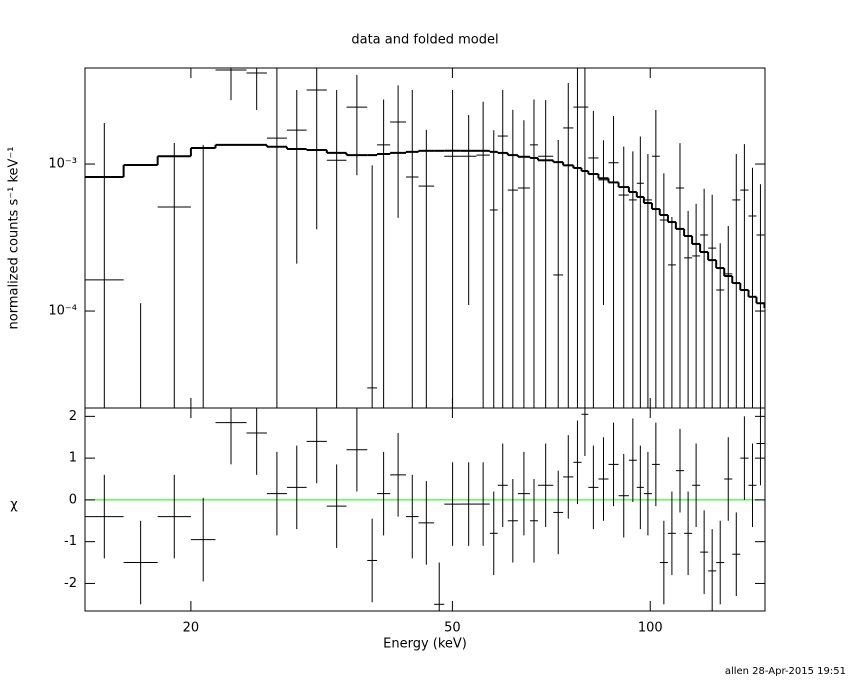 This screenshot has width=850, height=680. What do you see at coordinates (425, 644) in the screenshot?
I see `x-axis-label: Energy (keV)` at bounding box center [425, 644].